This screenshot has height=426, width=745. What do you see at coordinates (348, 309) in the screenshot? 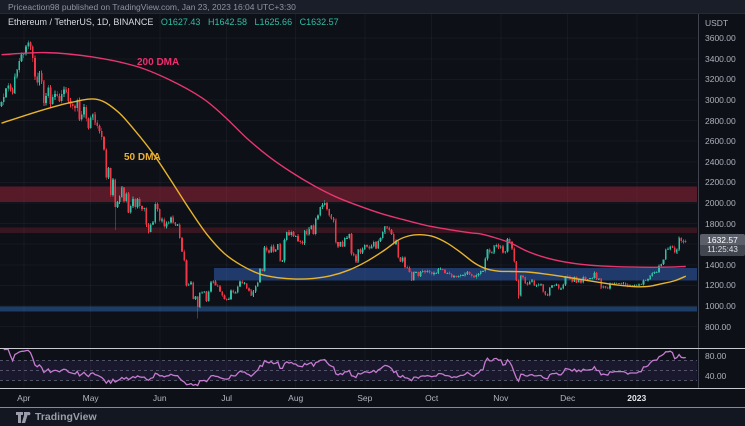
I see `major-support-zone` at bounding box center [348, 309].